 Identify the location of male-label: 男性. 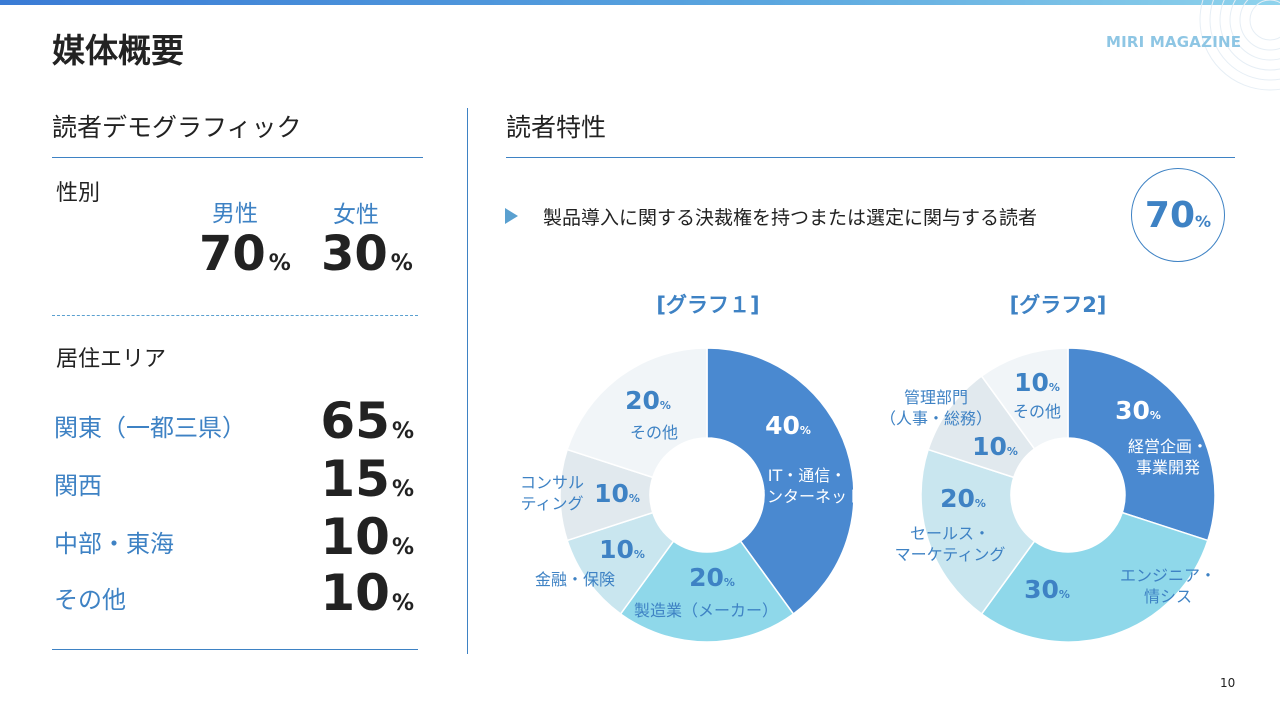
(235, 214).